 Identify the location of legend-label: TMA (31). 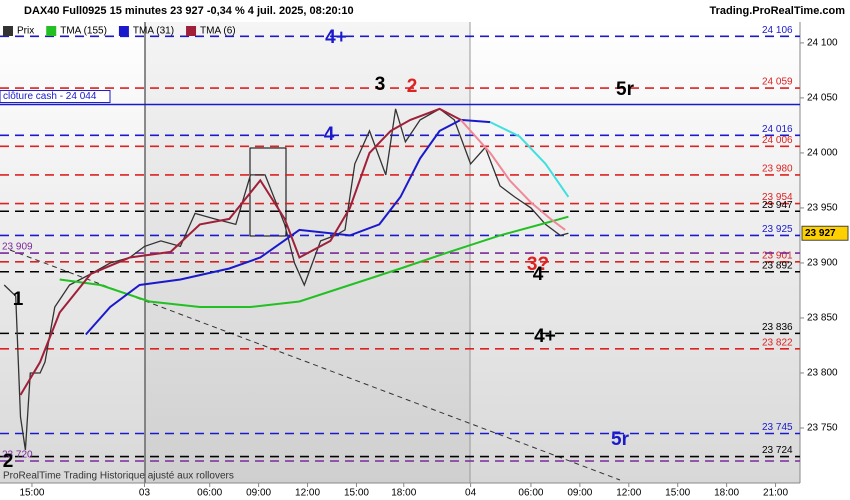
(153, 31).